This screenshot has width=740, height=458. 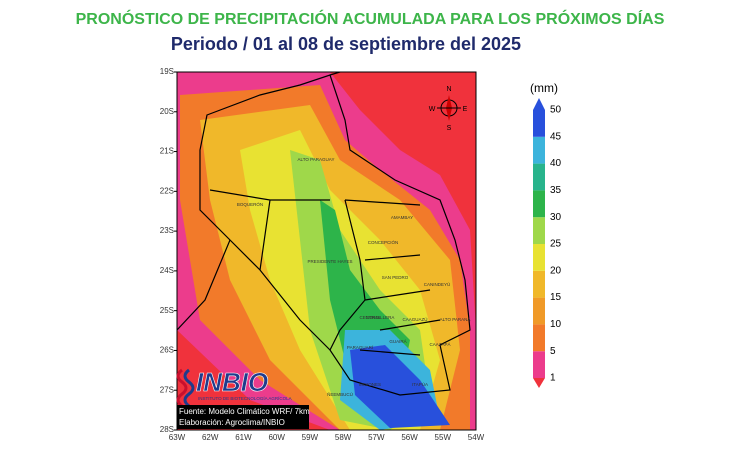 What do you see at coordinates (556, 244) in the screenshot?
I see `legend-label: 25` at bounding box center [556, 244].